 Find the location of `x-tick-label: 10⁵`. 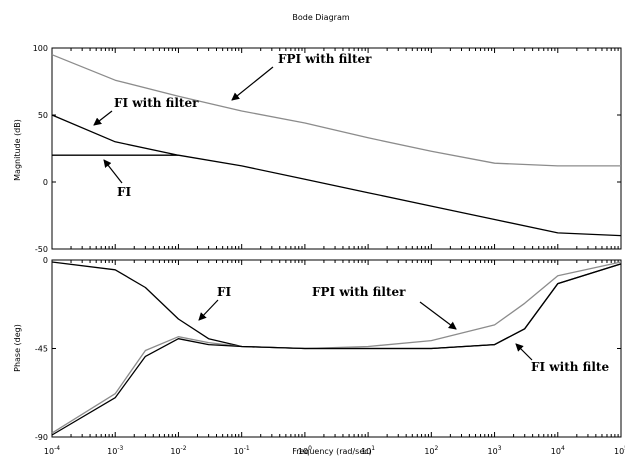

x-tick-label: 10⁵ is located at coordinates (619, 450).